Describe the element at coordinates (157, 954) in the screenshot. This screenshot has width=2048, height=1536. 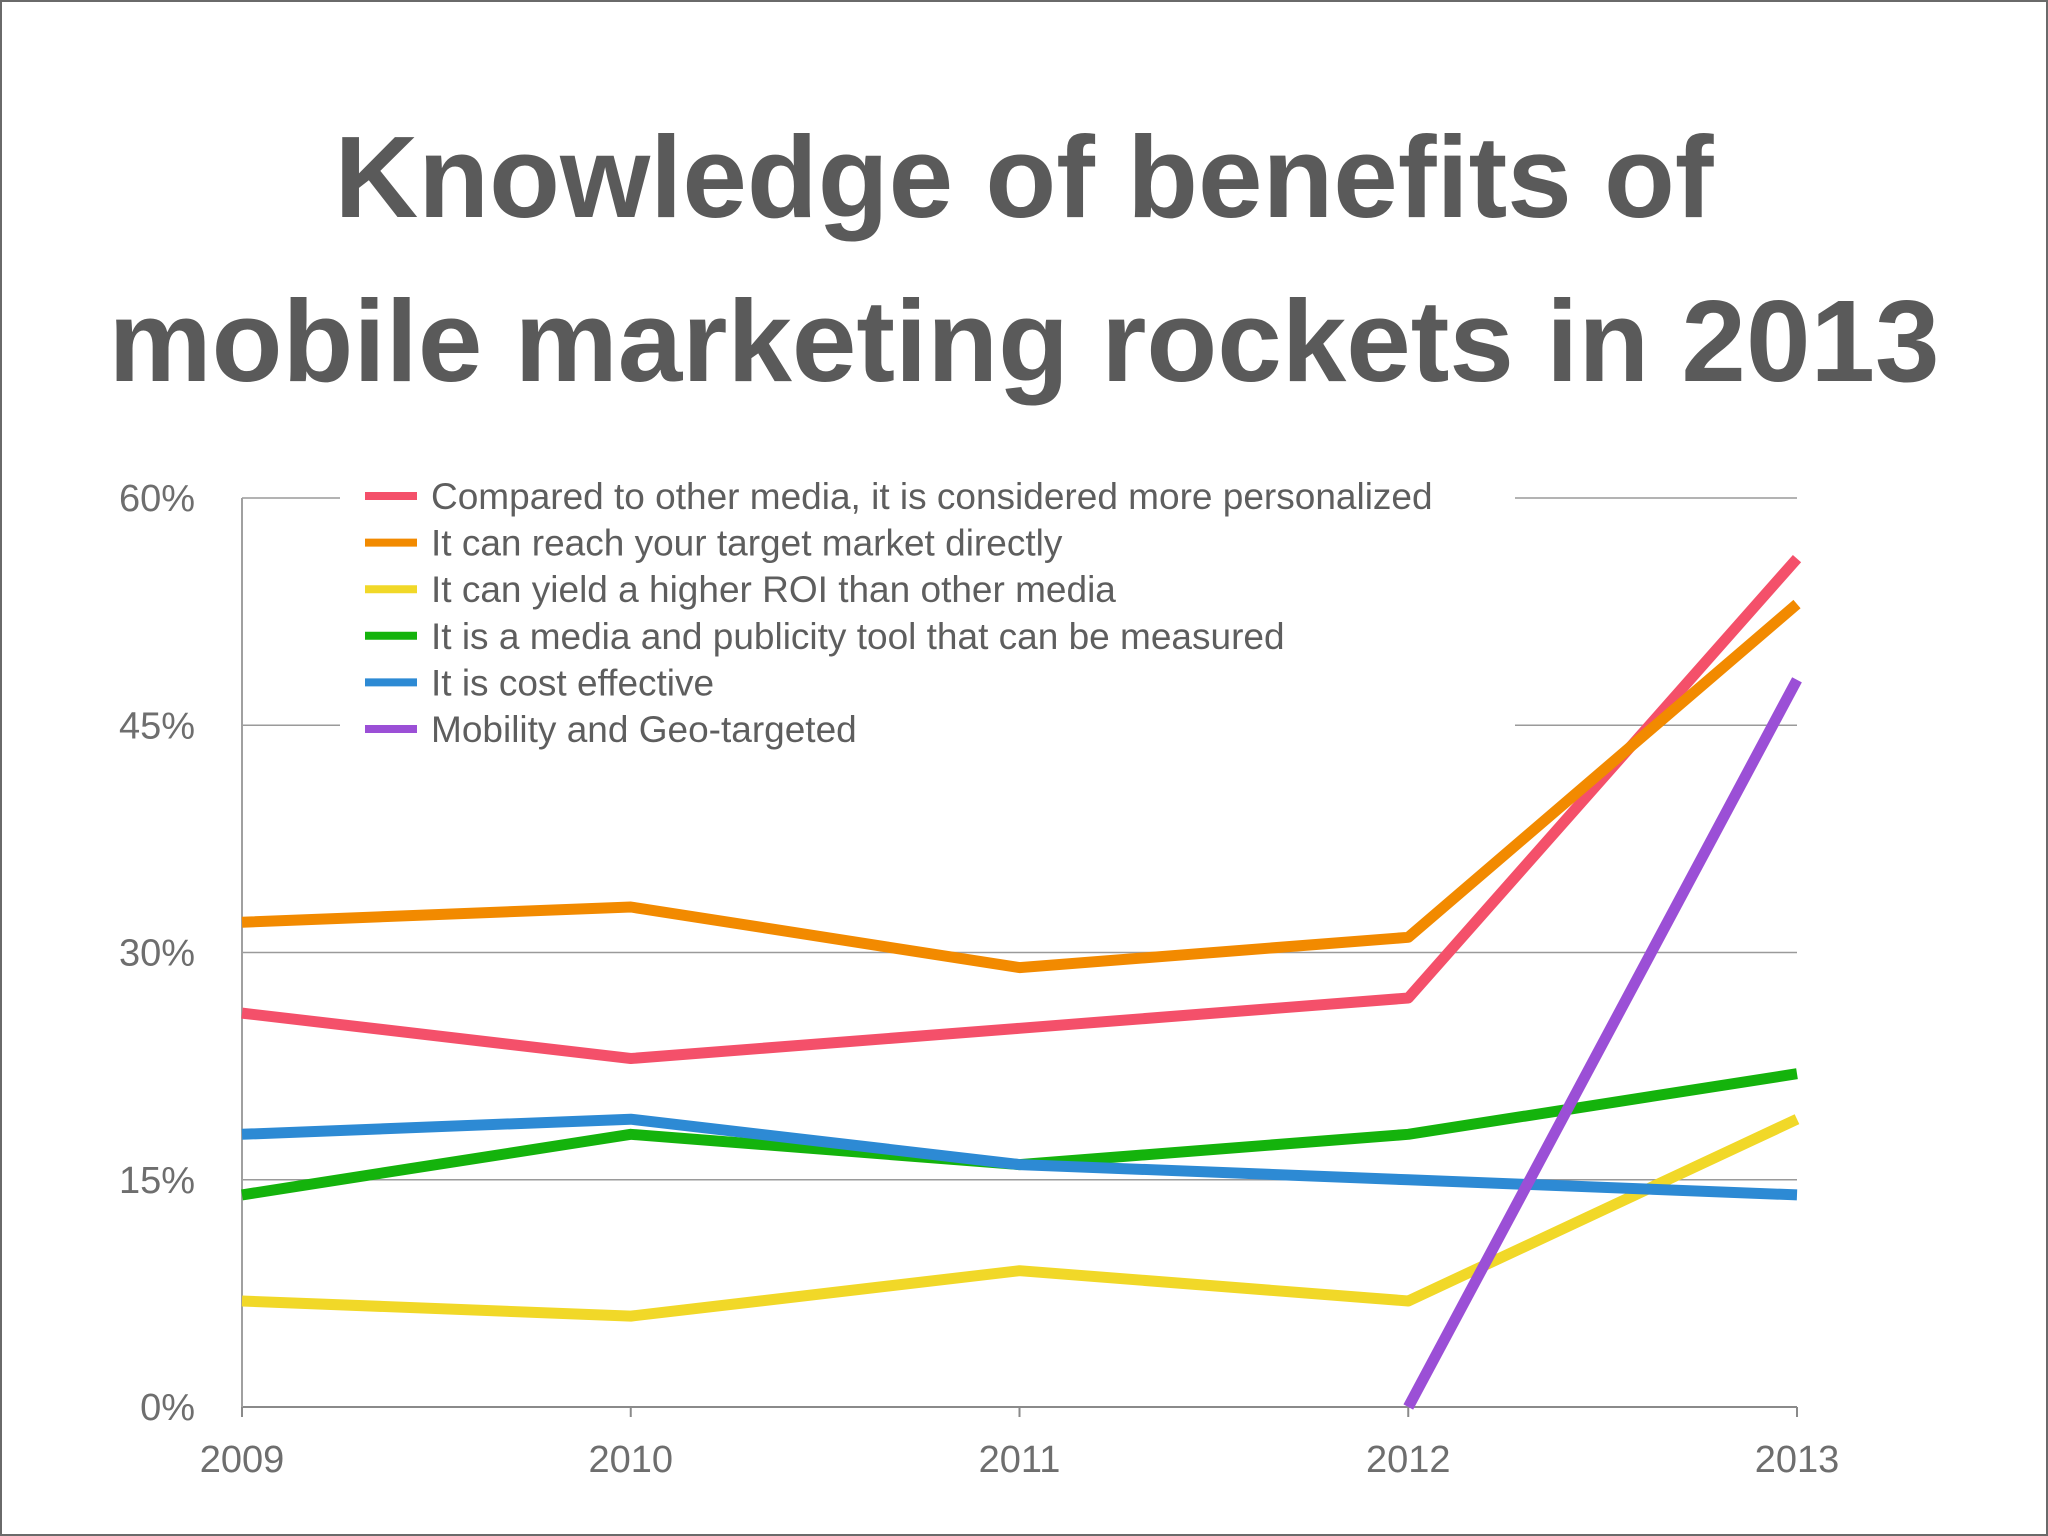
I see `y-tick-label: 30%` at that location.